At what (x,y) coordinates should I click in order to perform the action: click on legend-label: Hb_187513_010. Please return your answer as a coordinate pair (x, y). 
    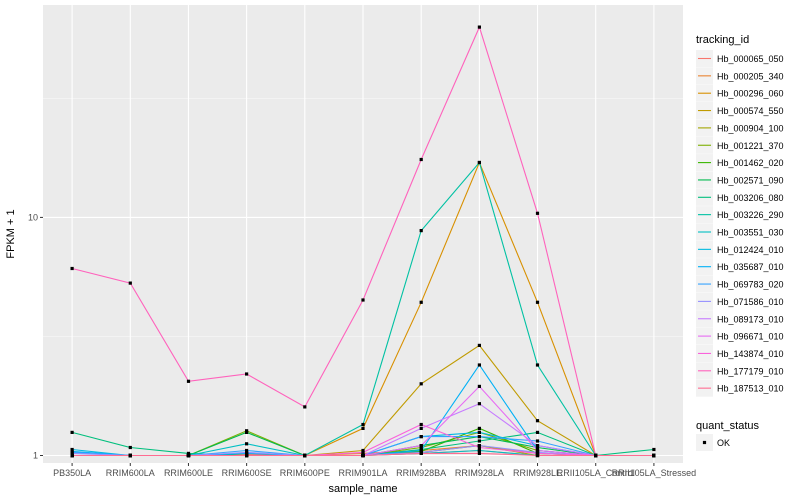
    Looking at the image, I should click on (750, 389).